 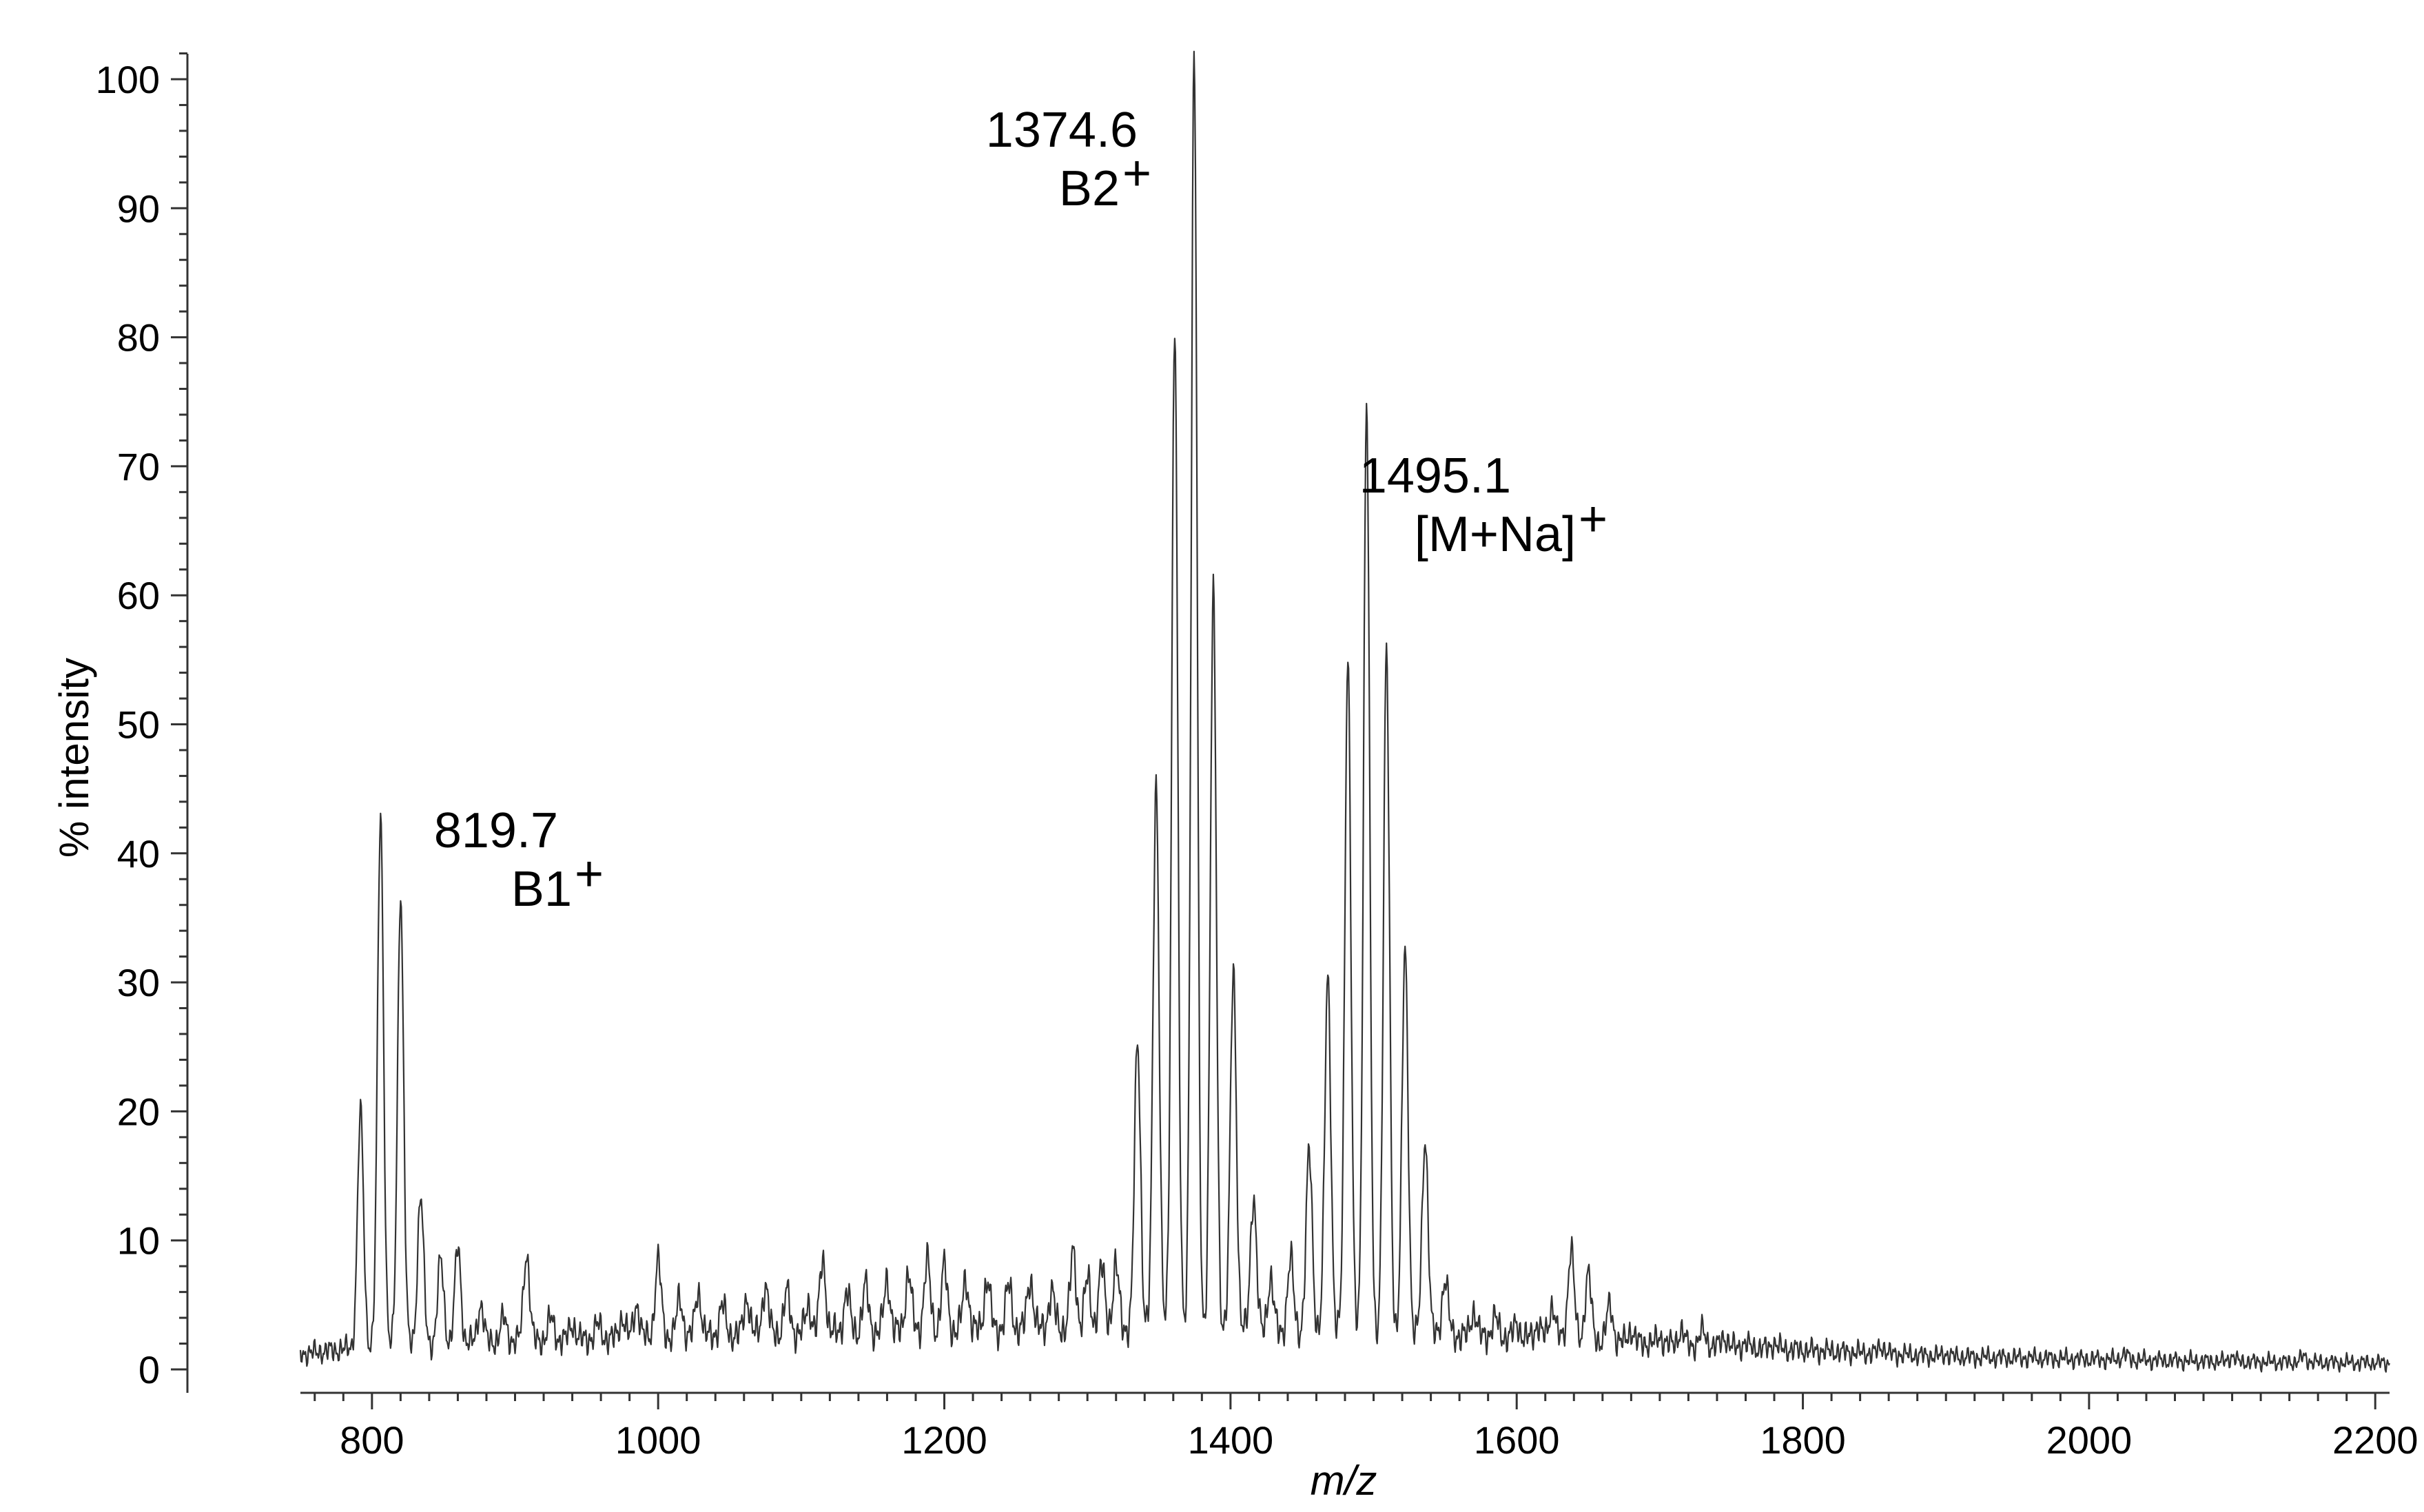 I want to click on y-axis: 0 10 20 30 40 50 60 70 80 90 100, so click(x=142, y=723).